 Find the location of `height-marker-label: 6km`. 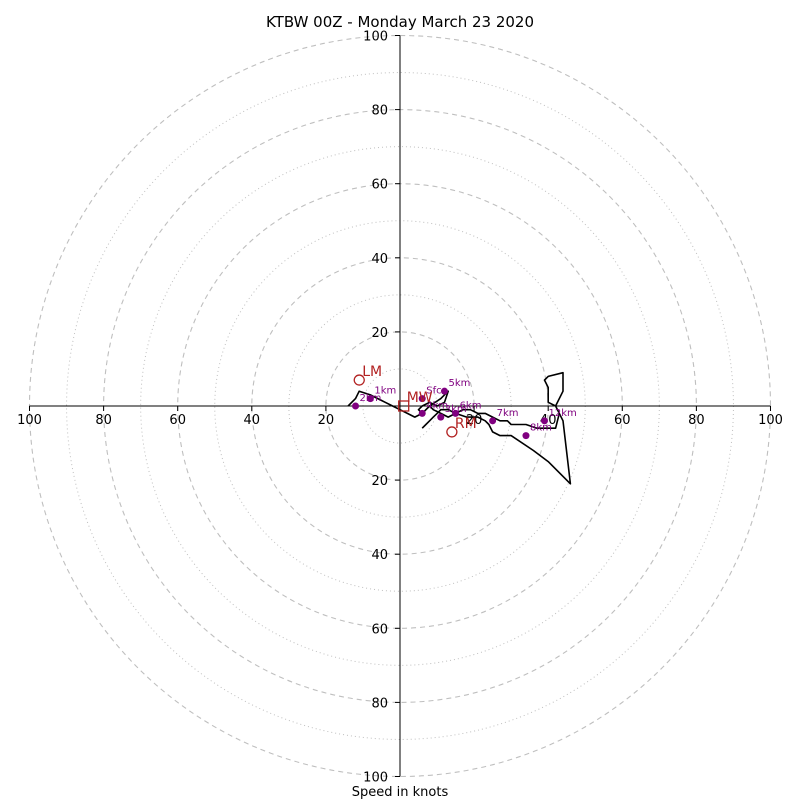

height-marker-label: 6km is located at coordinates (471, 405).